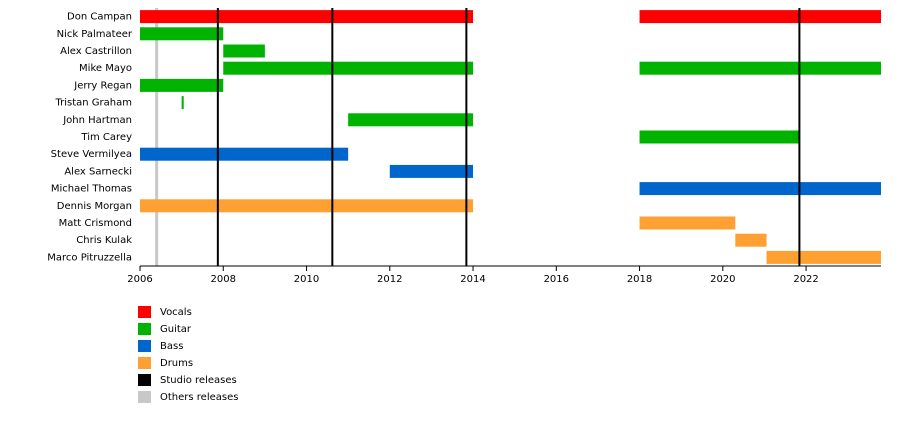 The image size is (900, 442). What do you see at coordinates (91, 189) in the screenshot?
I see `member-label: Michael Thomas` at bounding box center [91, 189].